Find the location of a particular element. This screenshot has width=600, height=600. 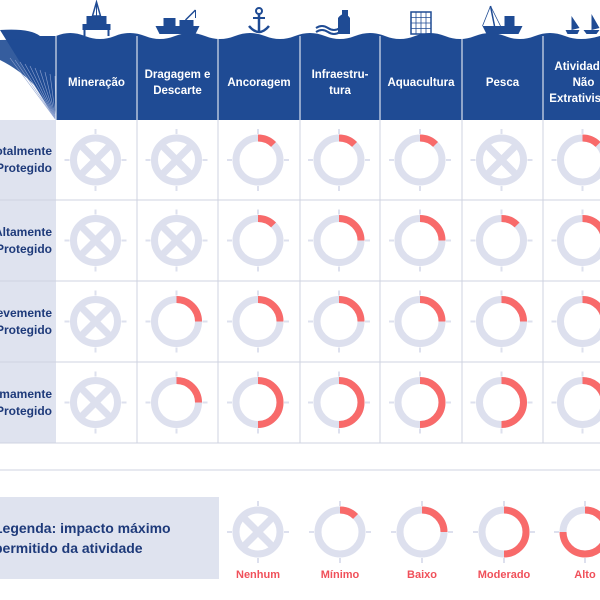

column-header: Infraestru-tura is located at coordinates (340, 83).